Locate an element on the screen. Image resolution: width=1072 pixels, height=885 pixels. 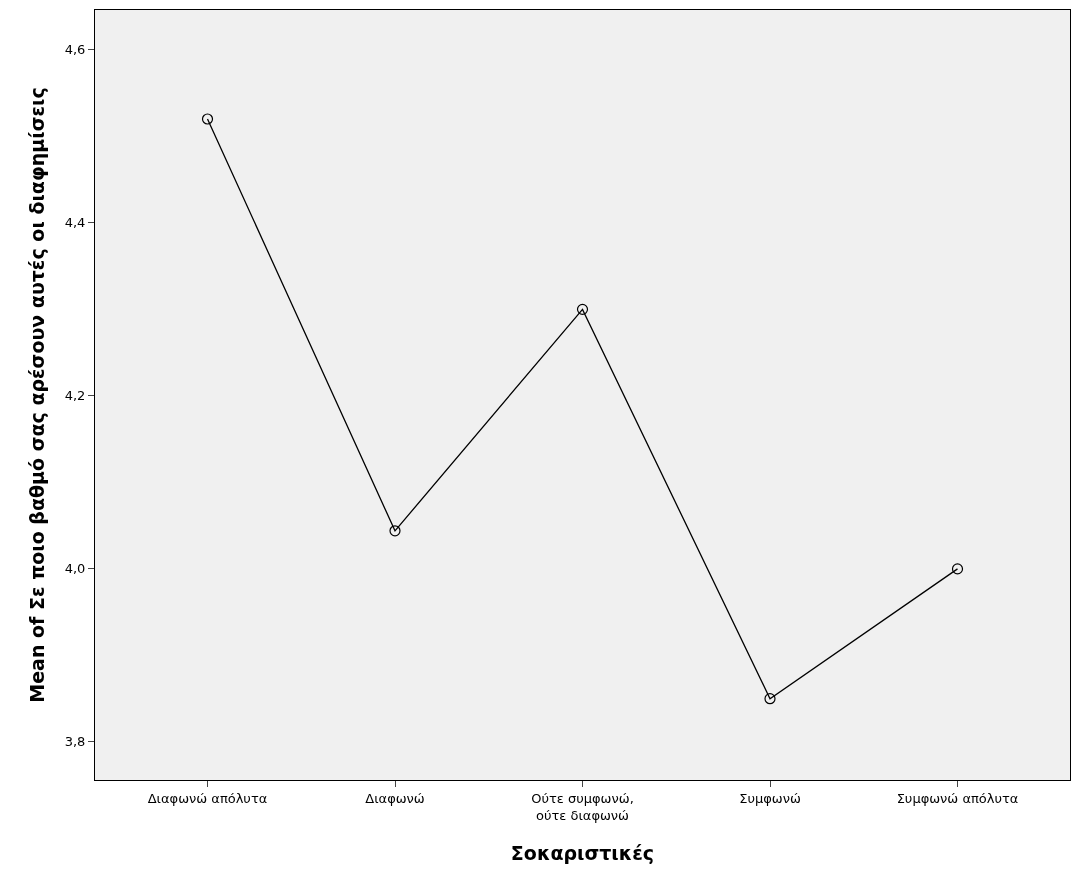
x-tick-label: Ούτε συμφωνώ, ούτε διαφωνώ is located at coordinates (582, 806).